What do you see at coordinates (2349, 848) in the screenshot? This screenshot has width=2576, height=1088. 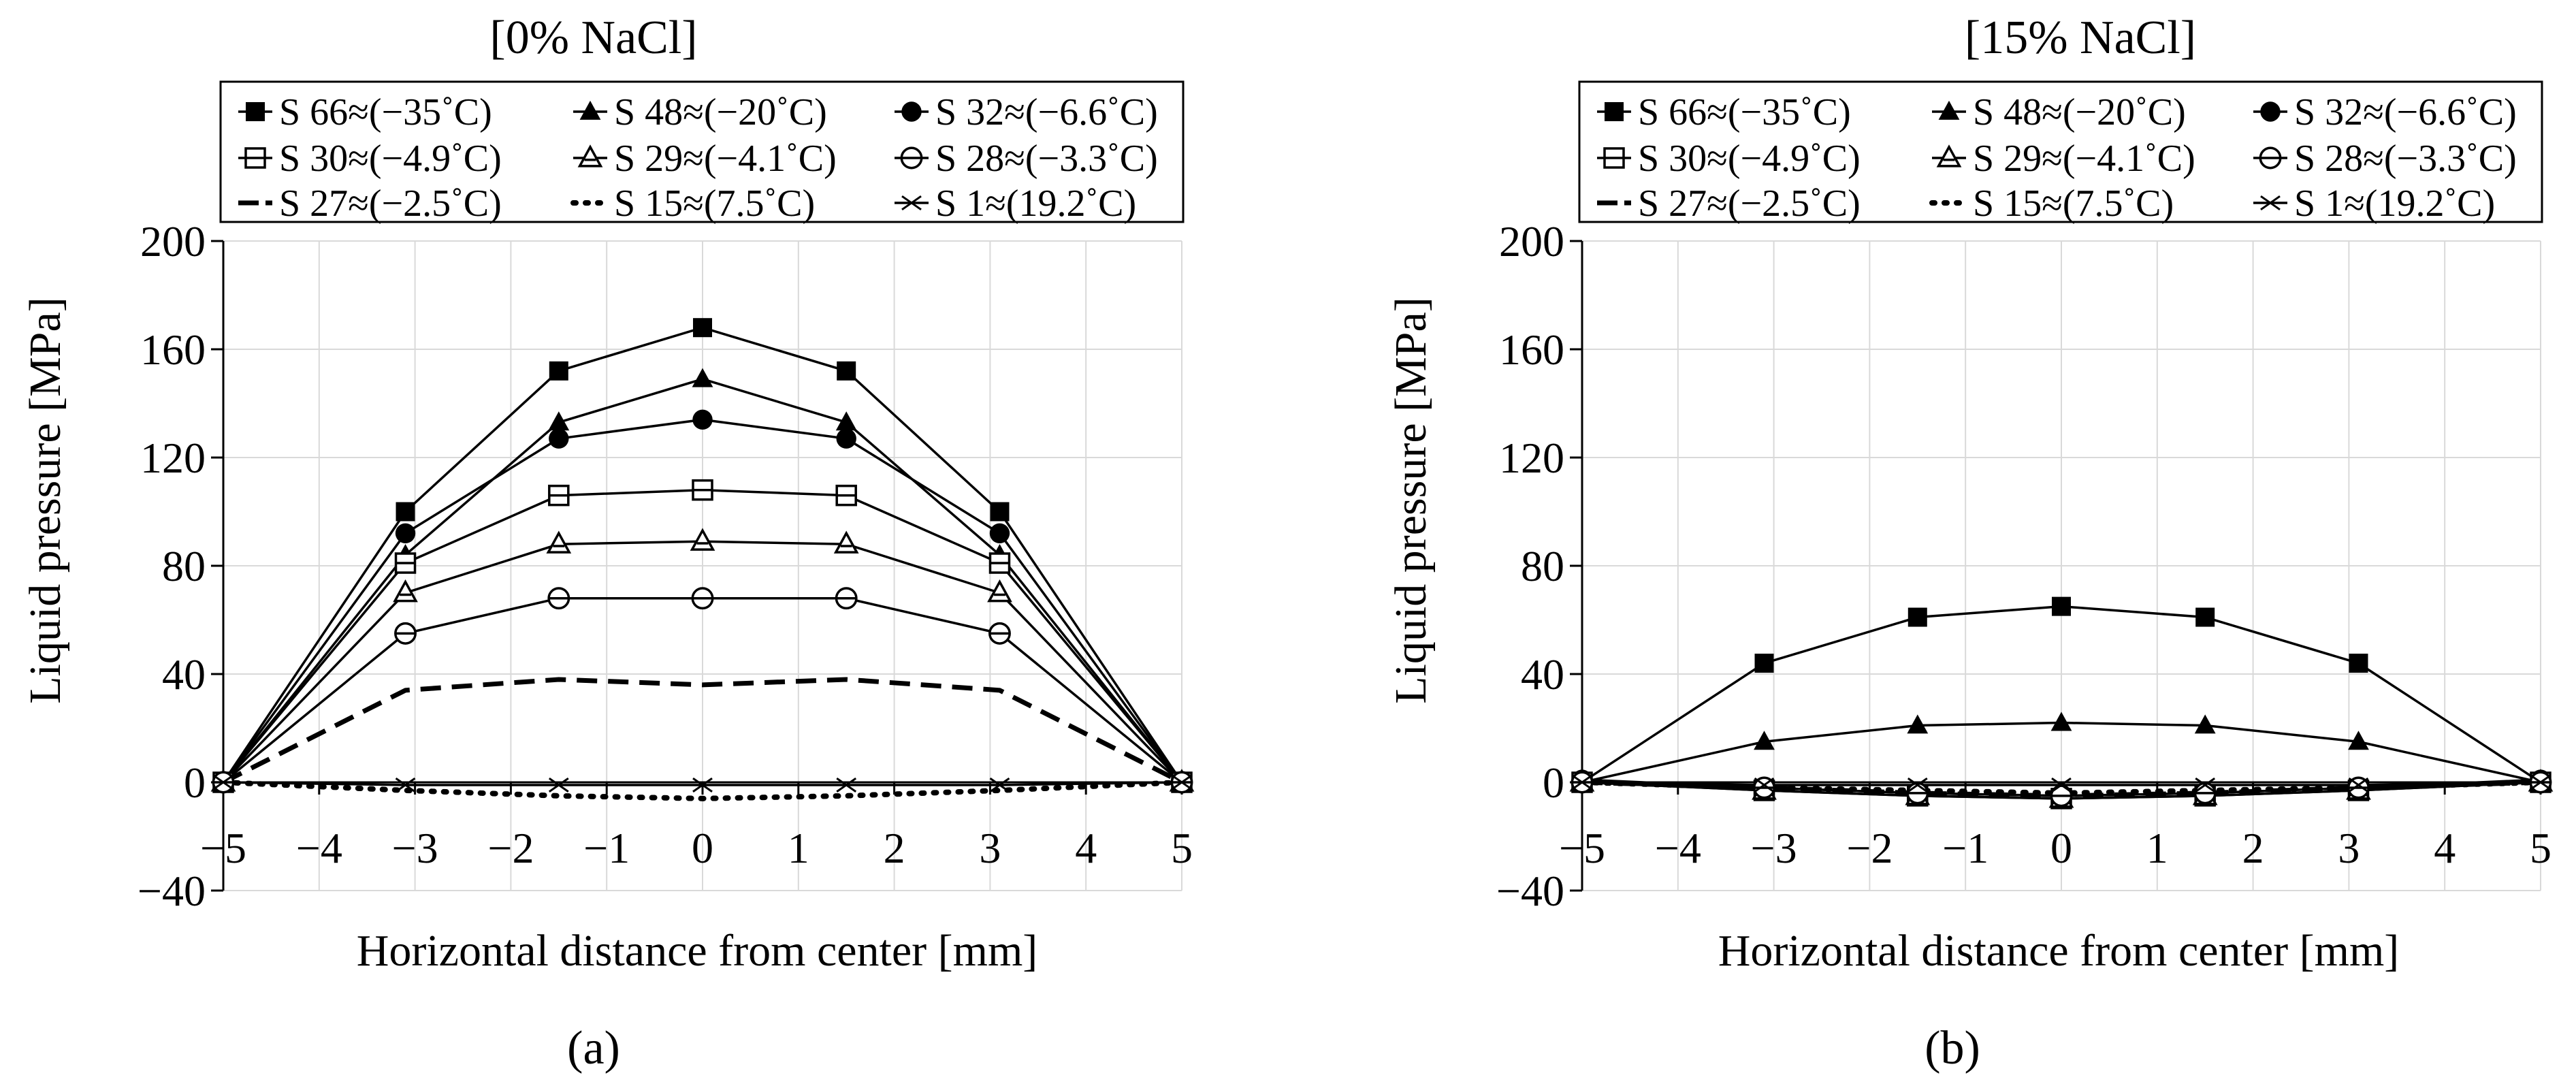 I see `x-tick-label: 3` at bounding box center [2349, 848].